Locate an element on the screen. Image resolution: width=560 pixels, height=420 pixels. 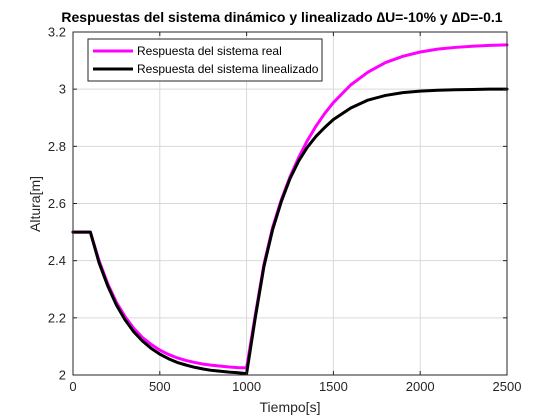
x-tick-label: 500 is located at coordinates (160, 386).